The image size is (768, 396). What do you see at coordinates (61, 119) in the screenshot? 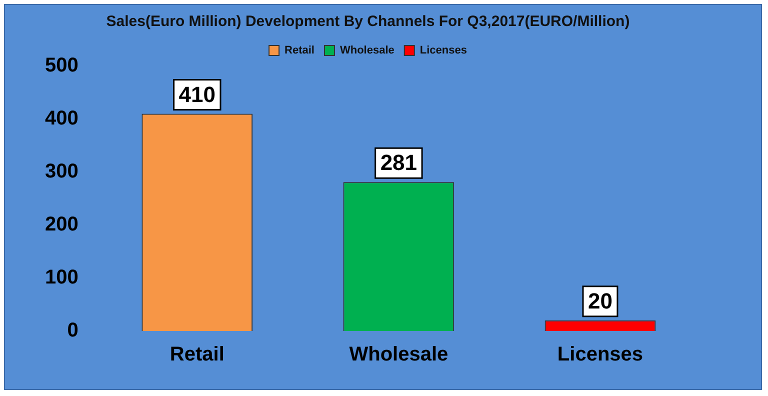
I see `y-tick-label: 400` at bounding box center [61, 119].